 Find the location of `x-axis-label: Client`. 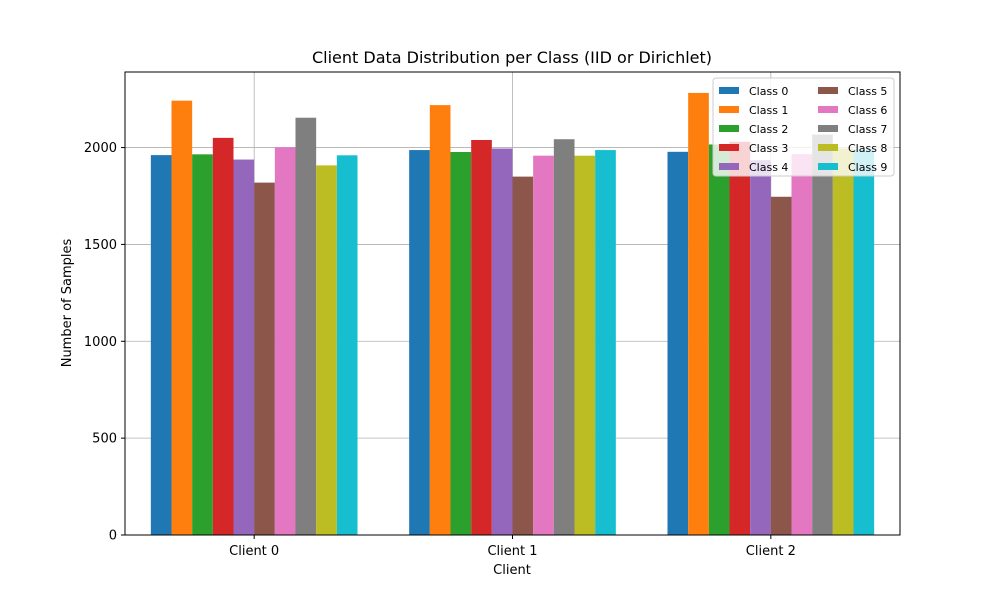

x-axis-label: Client is located at coordinates (512, 570).